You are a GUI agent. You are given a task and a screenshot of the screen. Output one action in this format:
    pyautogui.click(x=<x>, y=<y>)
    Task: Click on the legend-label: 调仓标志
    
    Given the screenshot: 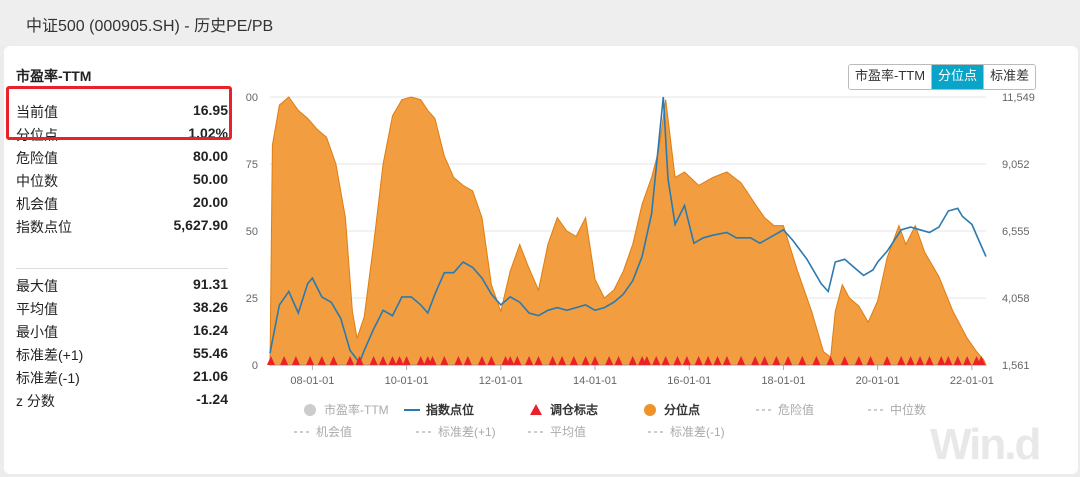 What is the action you would take?
    pyautogui.click(x=574, y=409)
    